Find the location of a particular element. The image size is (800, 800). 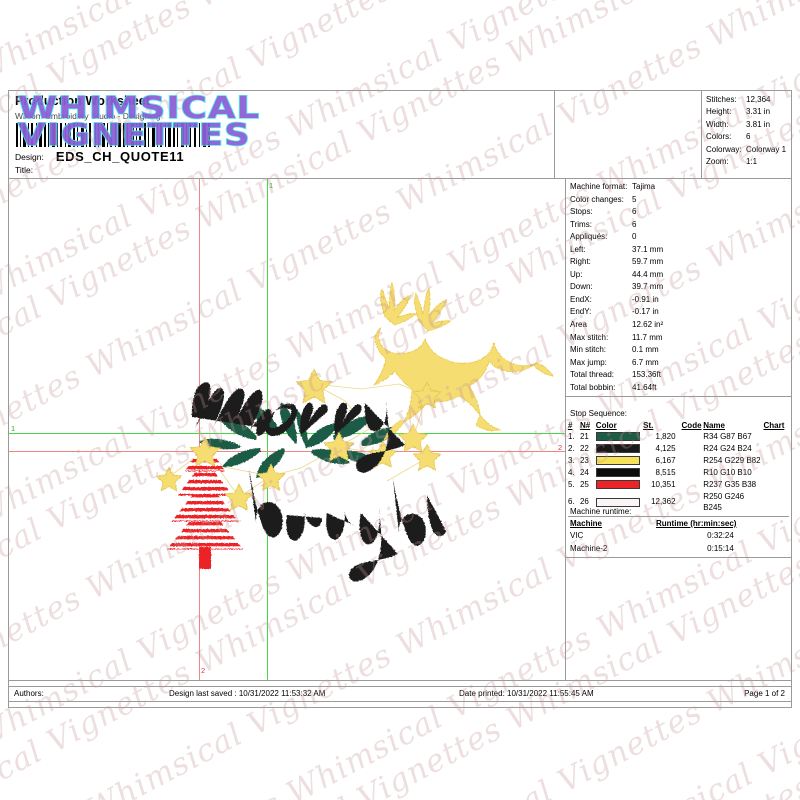

spec-max-jump: Max jump: 6.7 mm is located at coordinates (680, 363).